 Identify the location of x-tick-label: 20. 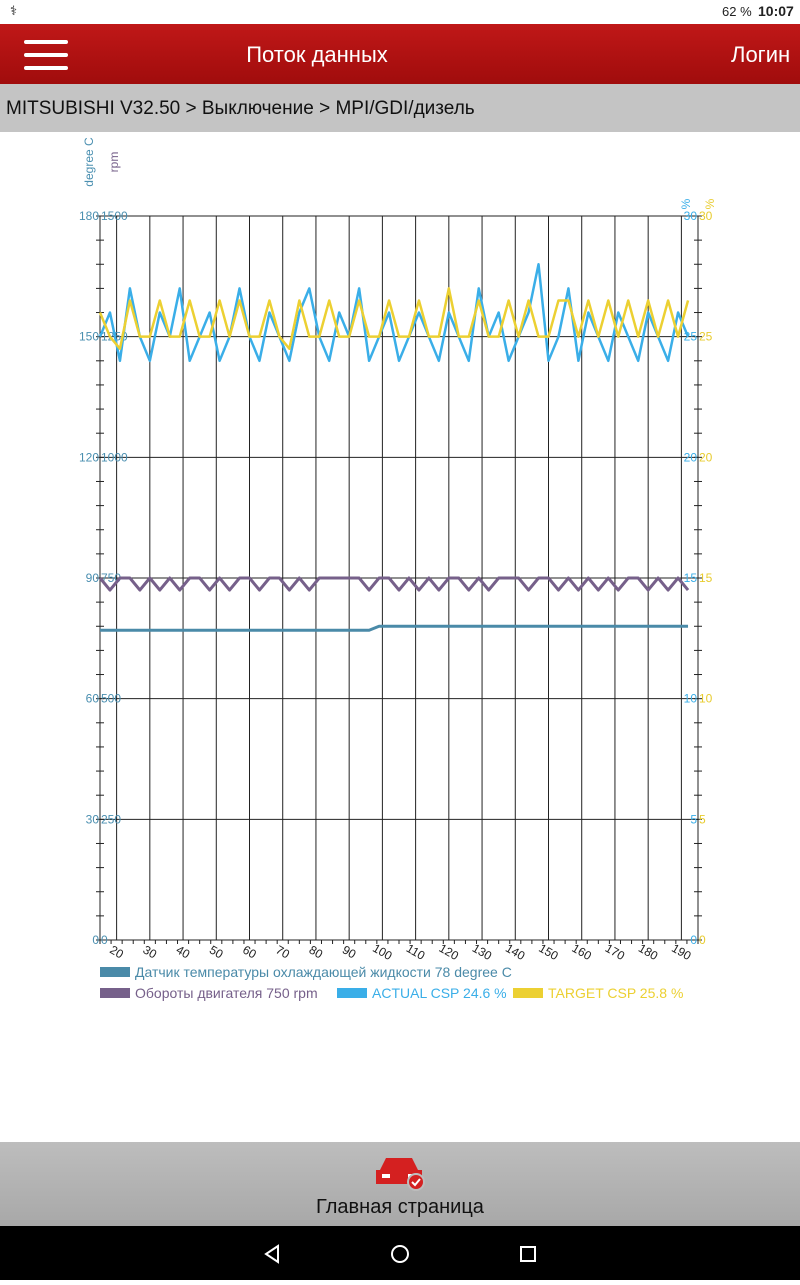
(116, 952).